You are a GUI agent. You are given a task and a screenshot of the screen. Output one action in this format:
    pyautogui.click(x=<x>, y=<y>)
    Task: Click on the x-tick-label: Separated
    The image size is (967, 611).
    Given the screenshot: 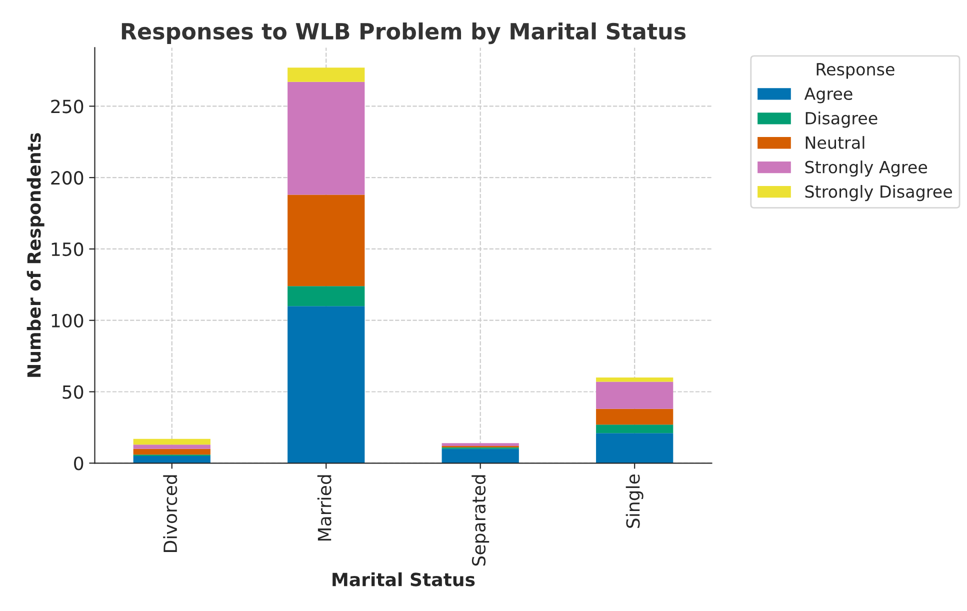 What is the action you would take?
    pyautogui.click(x=481, y=520)
    